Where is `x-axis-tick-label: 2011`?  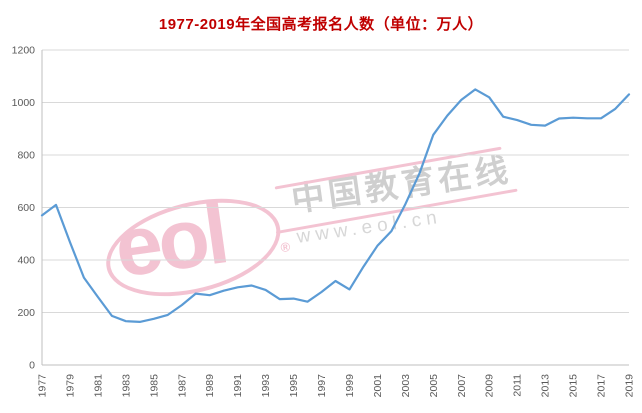
x-axis-tick-label: 2011 is located at coordinates (518, 385).